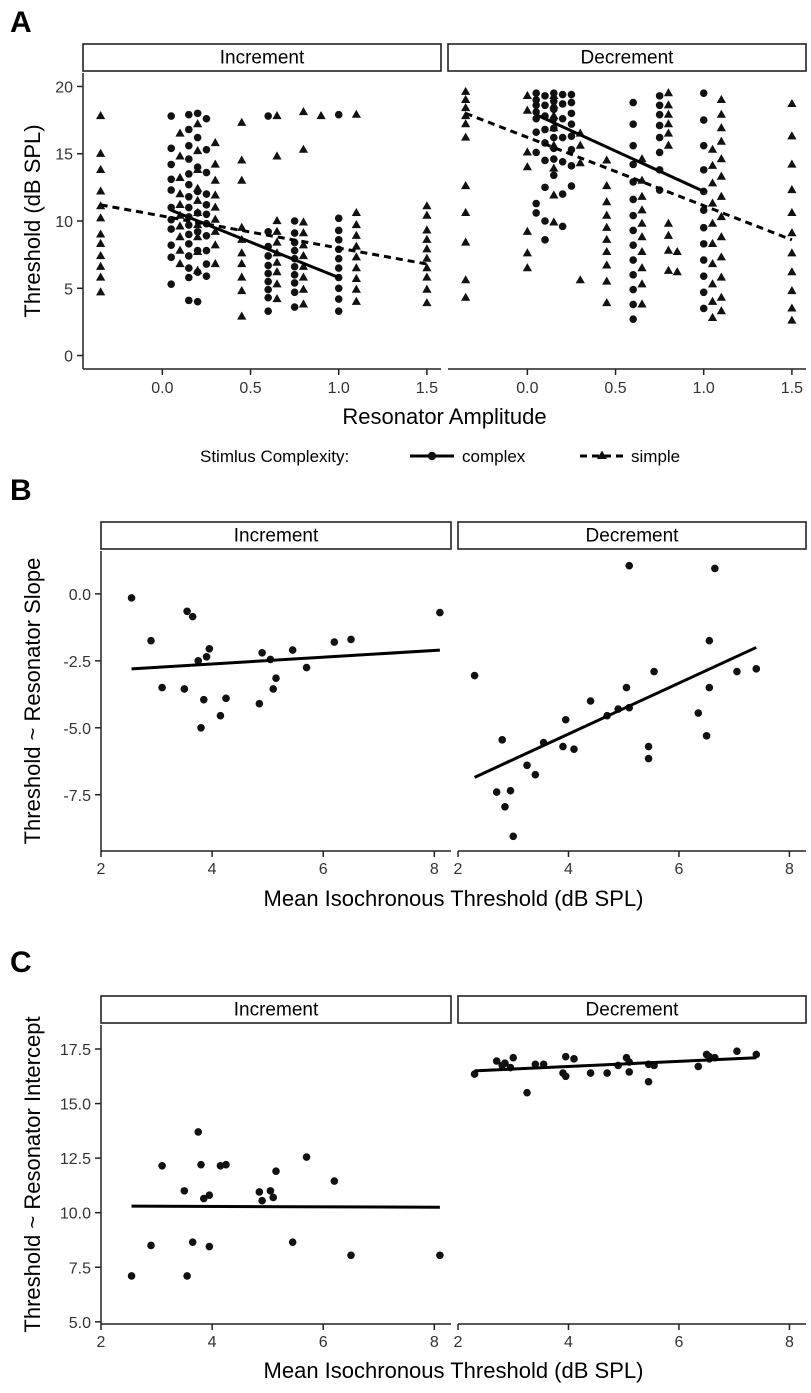 This screenshot has height=1393, width=811. Describe the element at coordinates (789, 1342) in the screenshot. I see `panel-c-decrement-x-tick-label: 8` at that location.